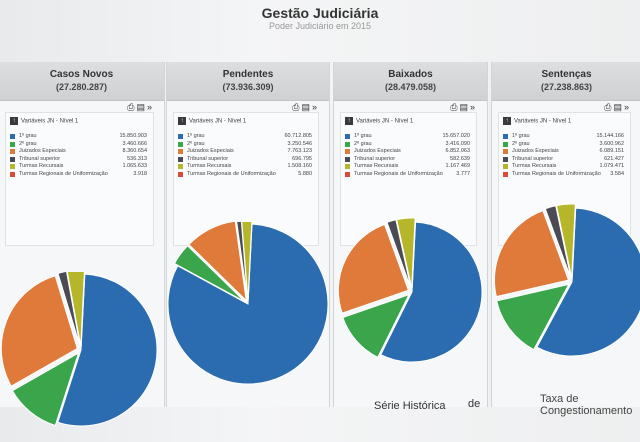 This screenshot has height=442, width=640. Describe the element at coordinates (245, 160) in the screenshot. I see `legend-item: Tribunal superior 696.795` at that location.